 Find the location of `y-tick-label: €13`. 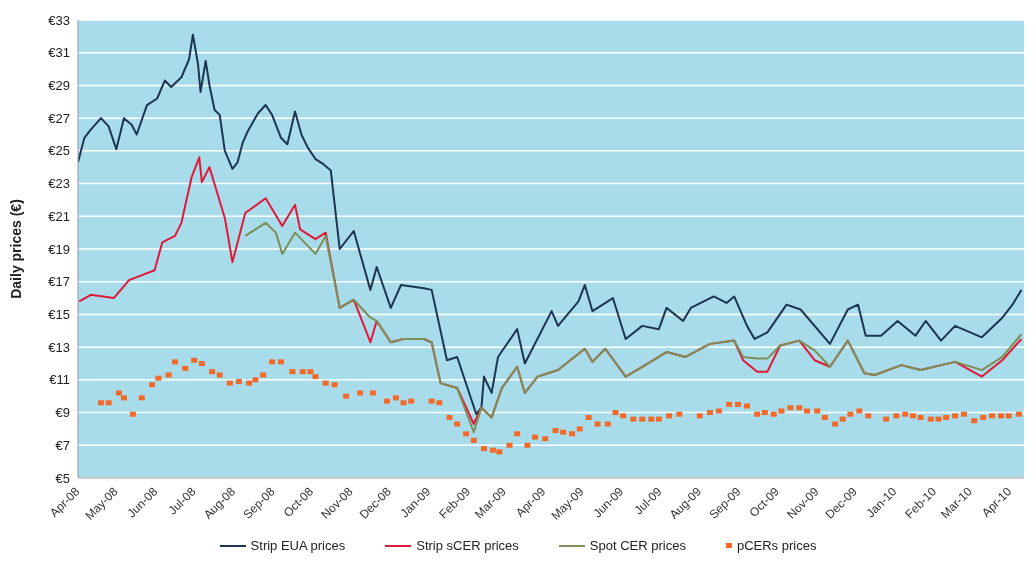

y-tick-label: €13 is located at coordinates (59, 347).